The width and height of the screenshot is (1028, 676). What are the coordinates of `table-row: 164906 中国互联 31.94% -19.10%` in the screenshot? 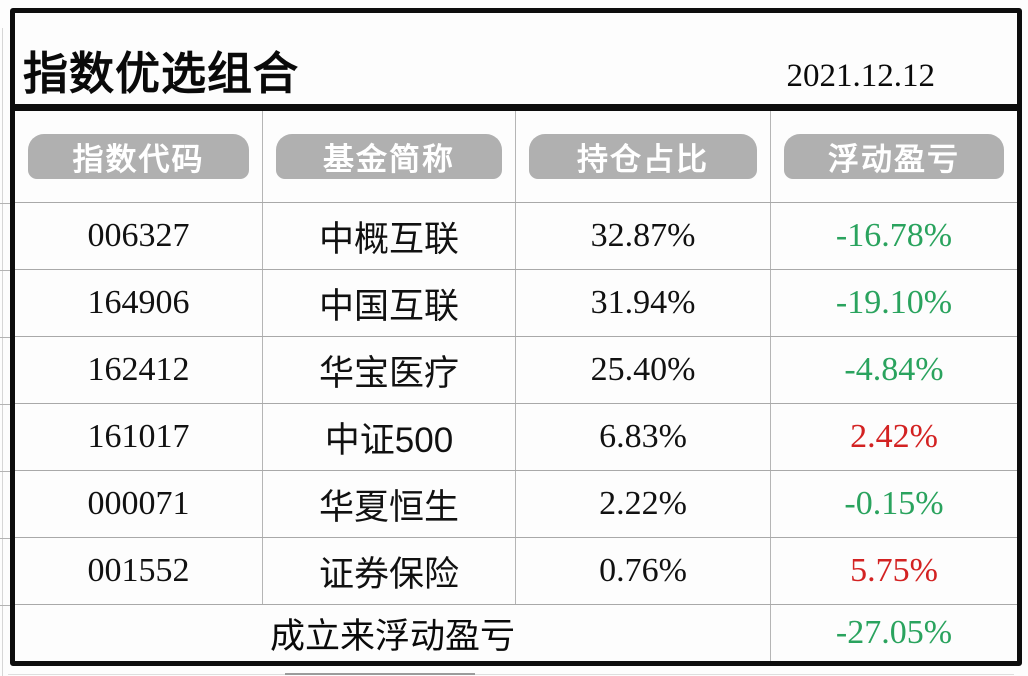 It's located at (516, 302).